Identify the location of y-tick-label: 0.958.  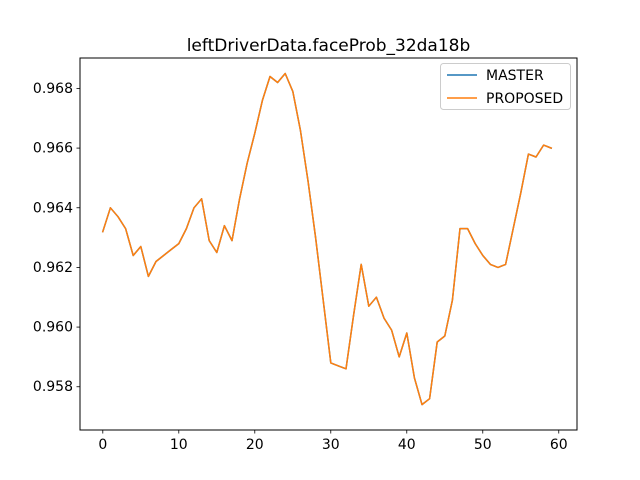
(53, 387).